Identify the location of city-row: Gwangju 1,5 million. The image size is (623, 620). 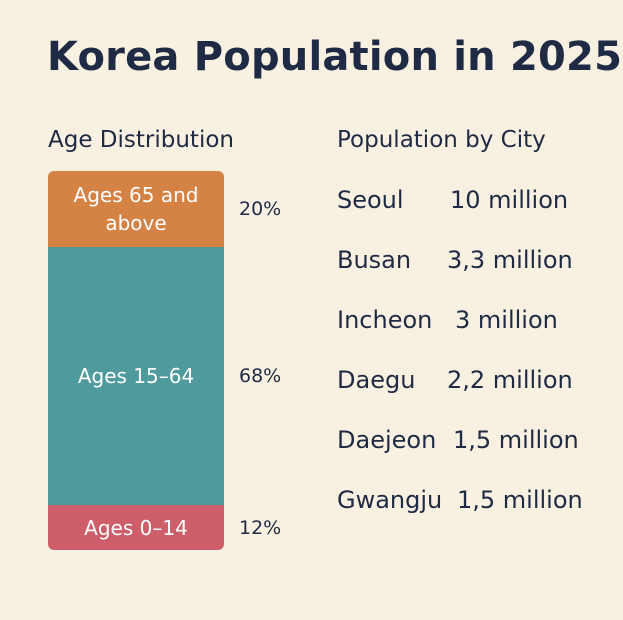
(460, 500).